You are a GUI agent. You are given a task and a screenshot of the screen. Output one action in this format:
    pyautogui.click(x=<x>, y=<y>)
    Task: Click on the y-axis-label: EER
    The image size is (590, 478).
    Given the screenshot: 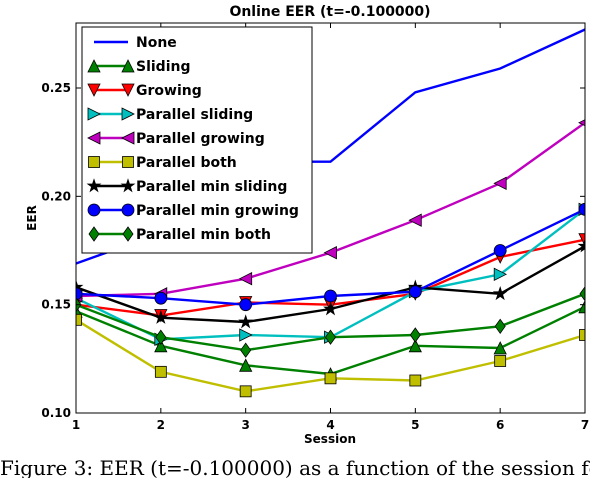 What is the action you would take?
    pyautogui.click(x=32, y=218)
    